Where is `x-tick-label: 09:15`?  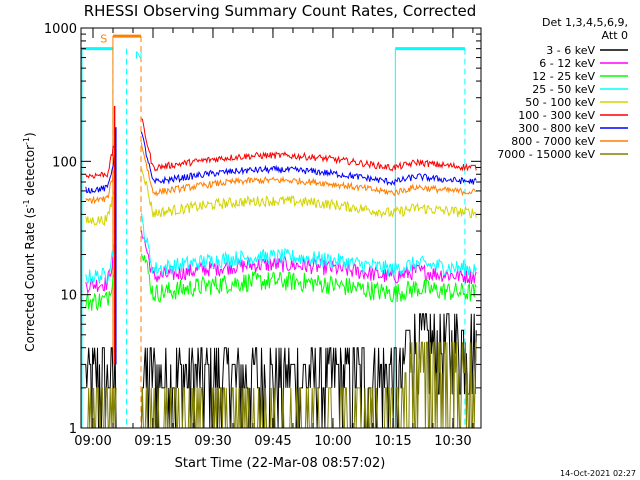 x-tick-label: 09:15 is located at coordinates (152, 441).